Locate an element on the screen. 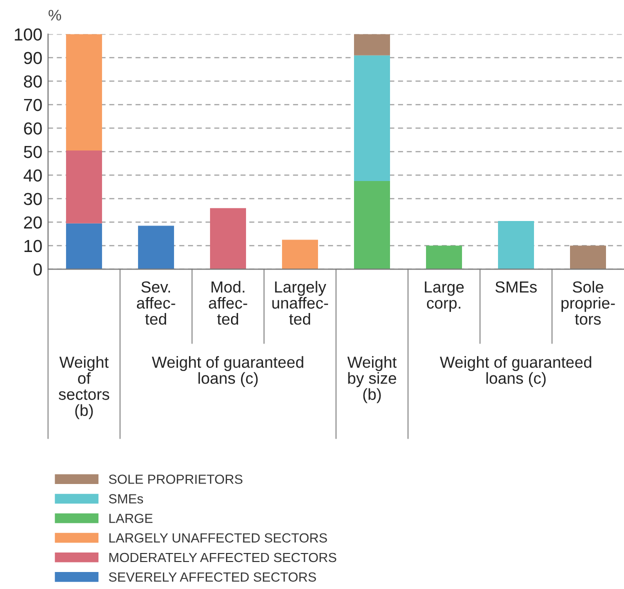 Image resolution: width=624 pixels, height=589 pixels. legend-label: SEVERELY AFFECTED SECTORS is located at coordinates (212, 577).